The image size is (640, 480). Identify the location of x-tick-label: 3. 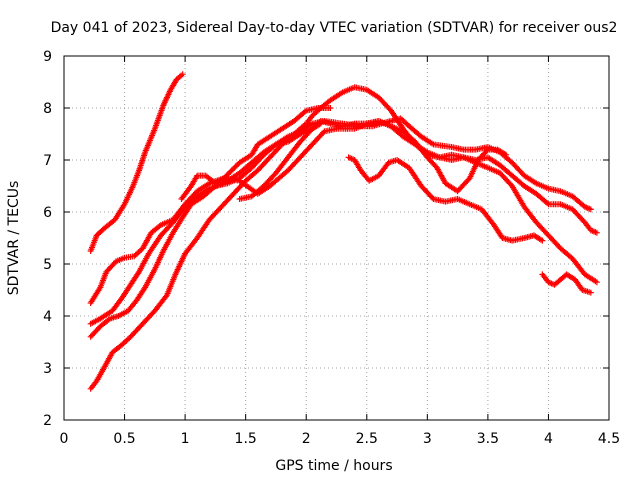
(427, 439).